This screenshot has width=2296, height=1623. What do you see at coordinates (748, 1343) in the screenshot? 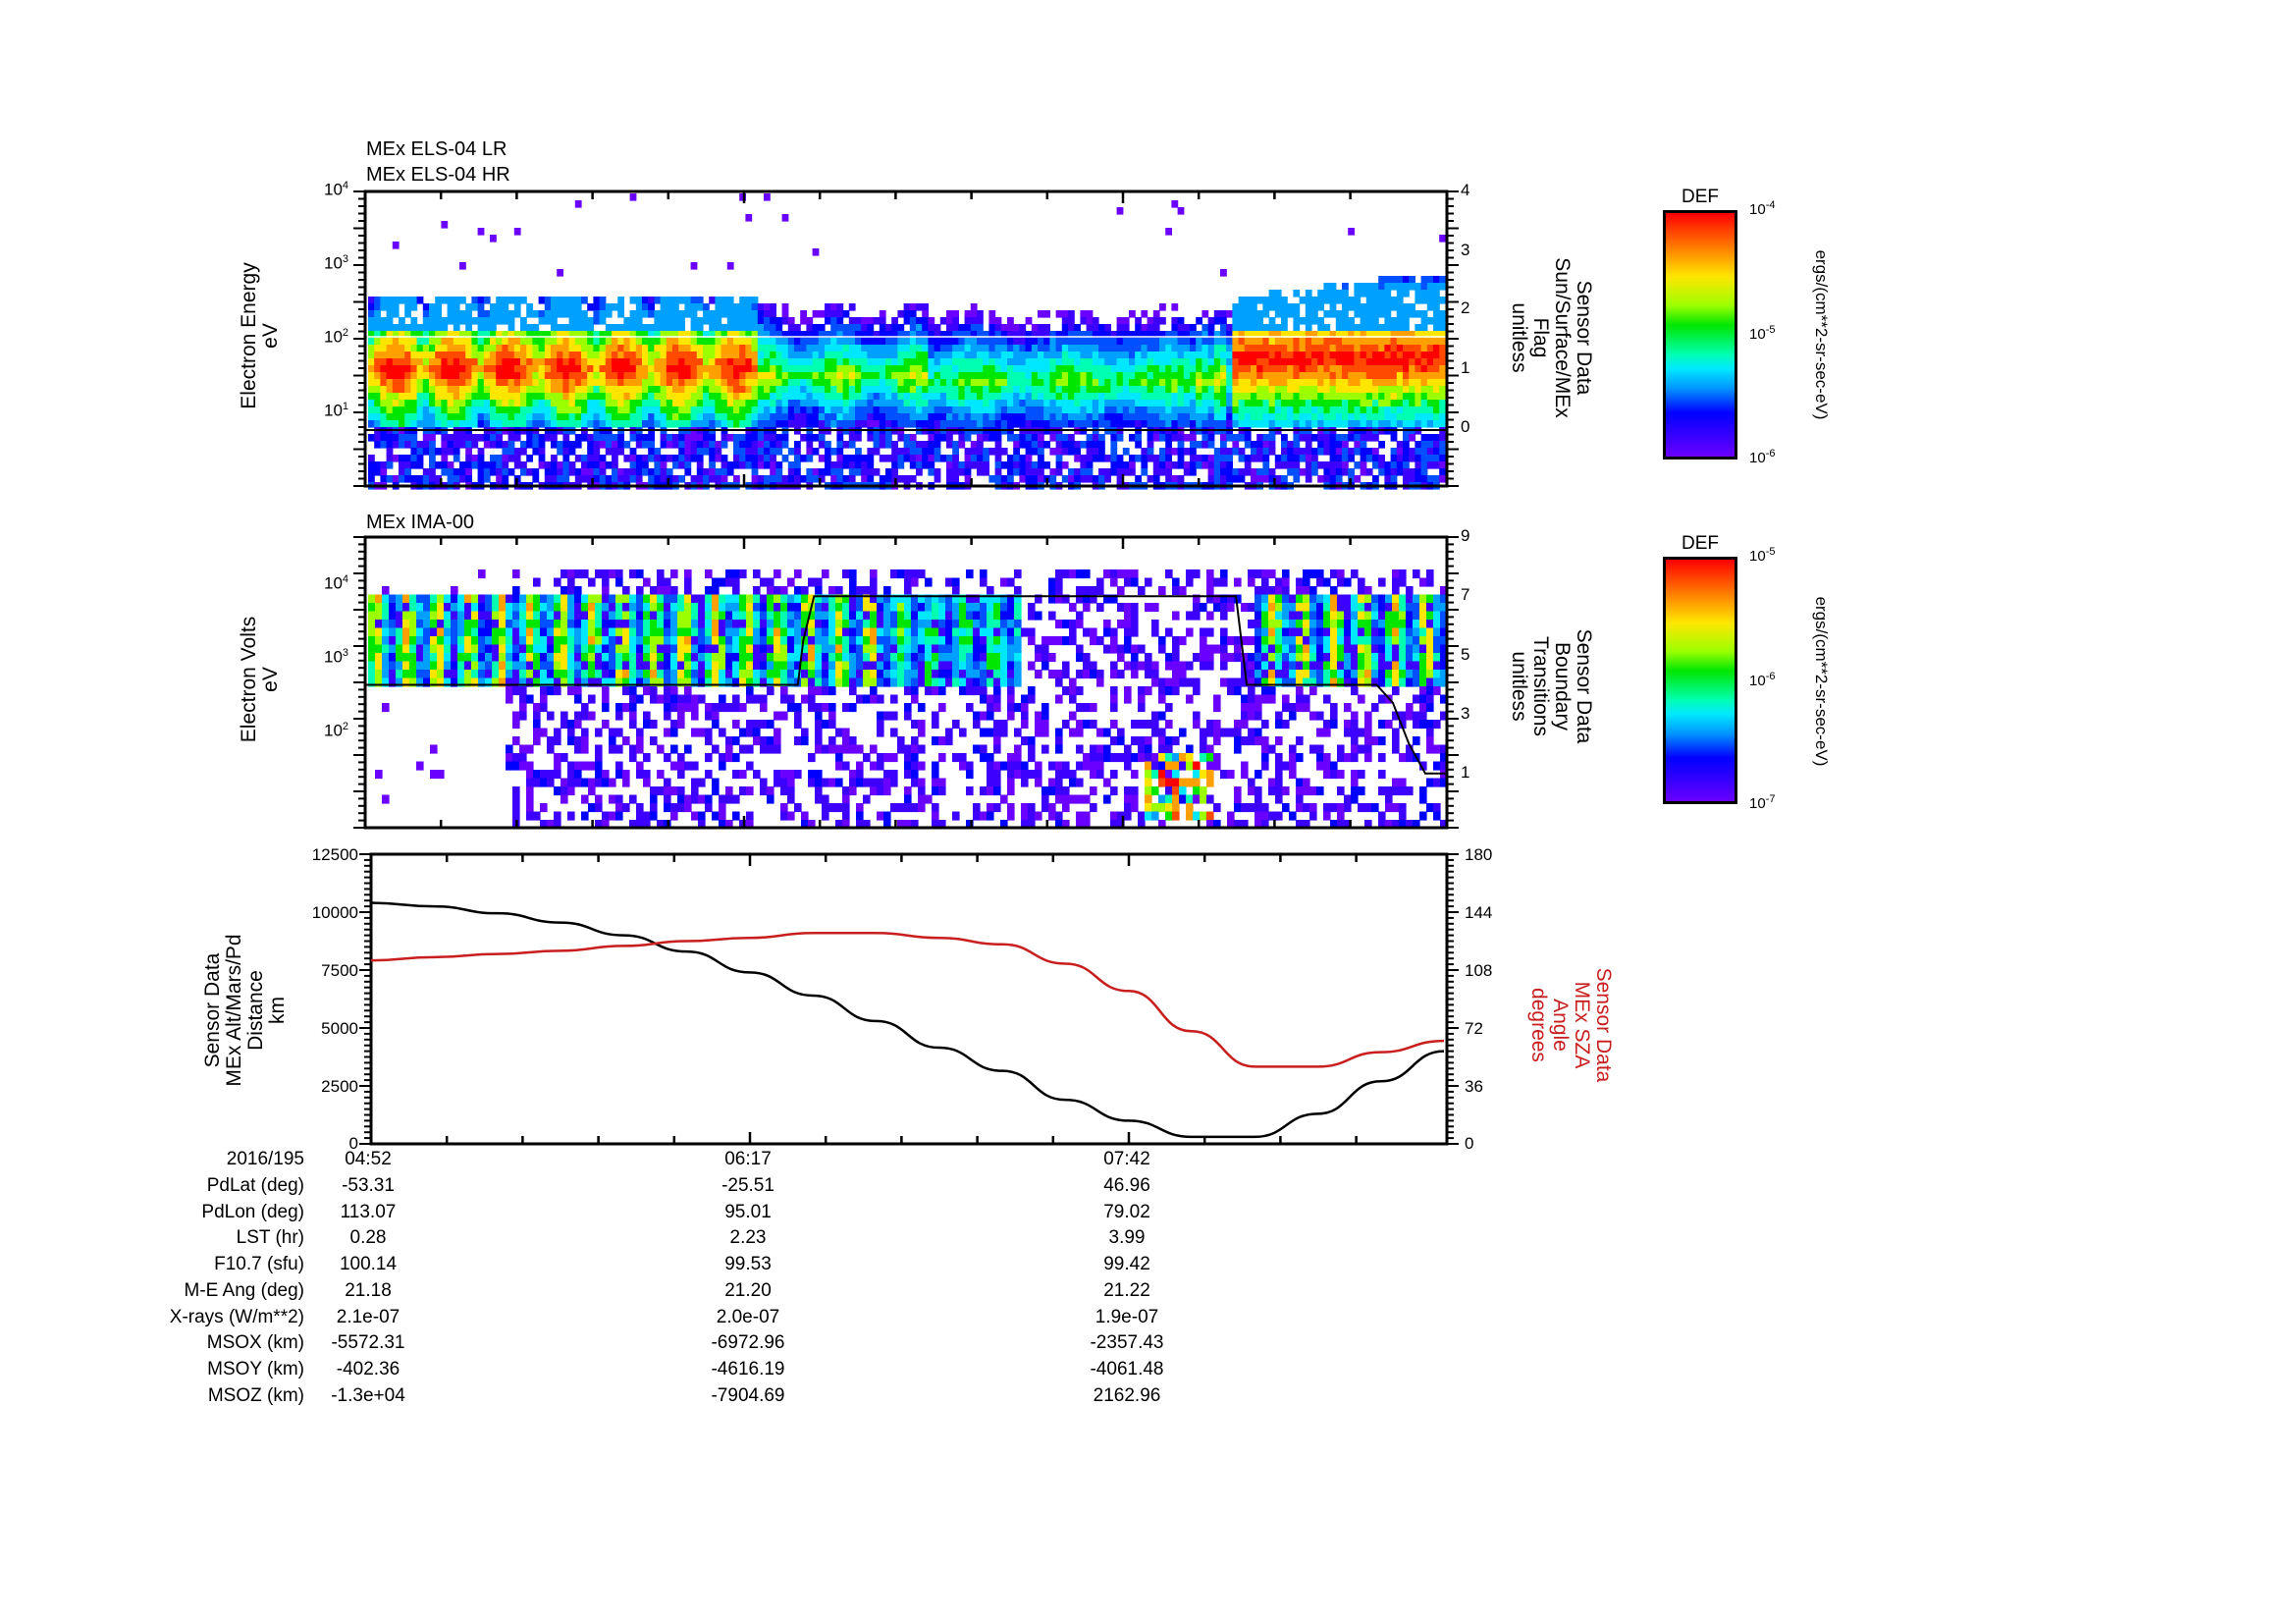
I see `ephemeris-row-value: -6972.96` at bounding box center [748, 1343].